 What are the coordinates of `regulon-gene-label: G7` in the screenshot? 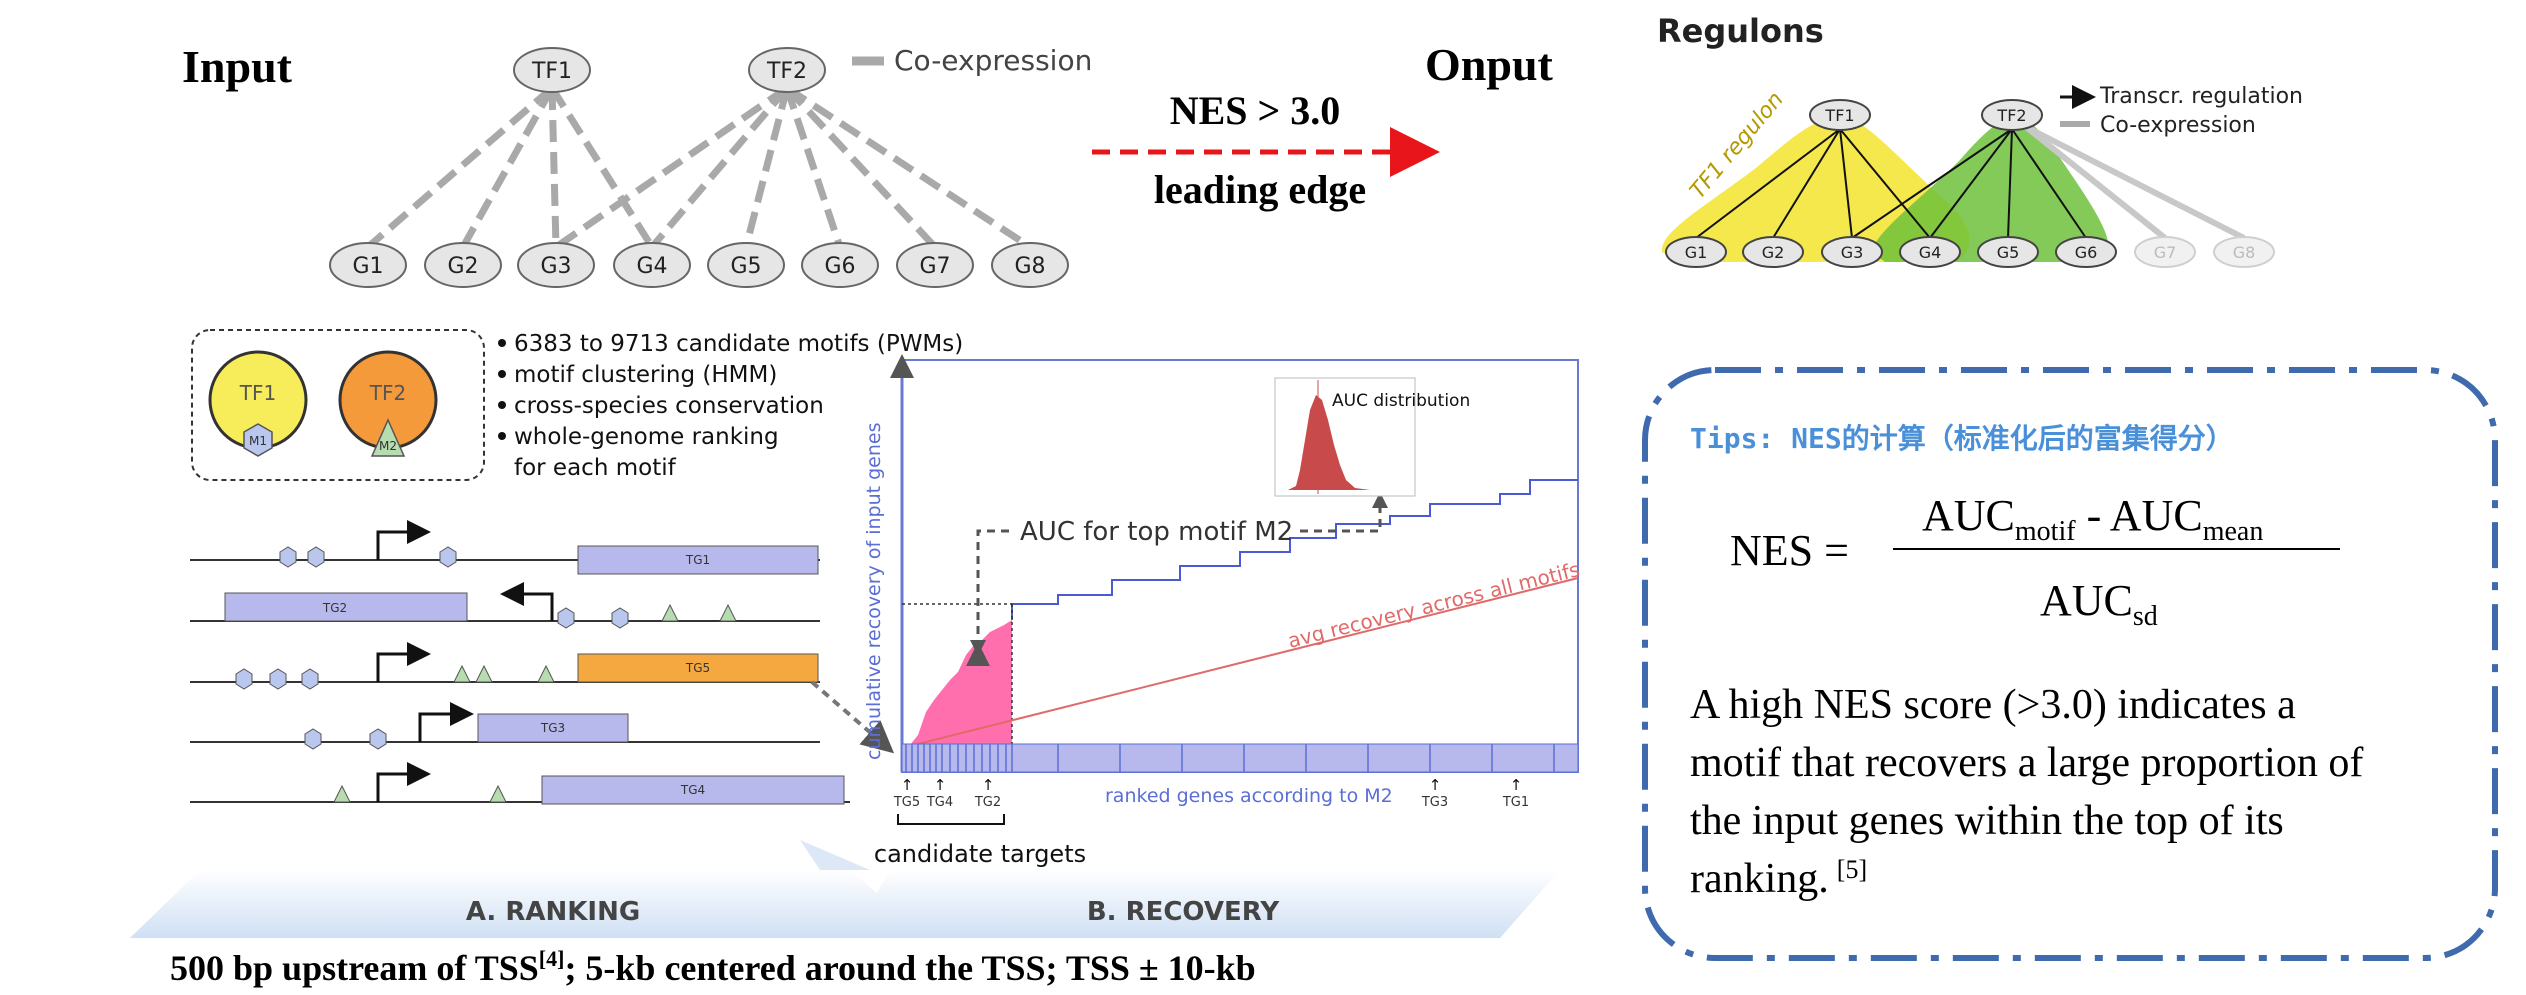 It's located at (2165, 252).